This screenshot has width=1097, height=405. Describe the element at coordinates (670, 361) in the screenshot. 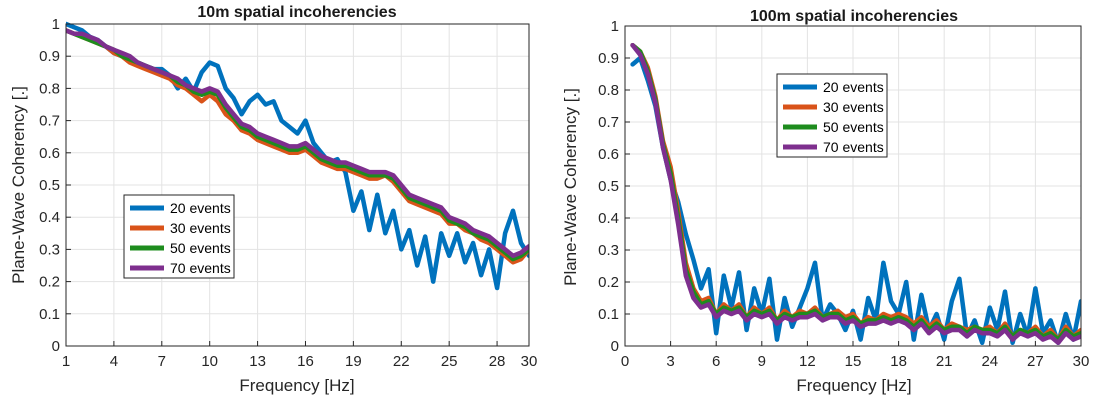

I see `x-tick-label: 3` at that location.